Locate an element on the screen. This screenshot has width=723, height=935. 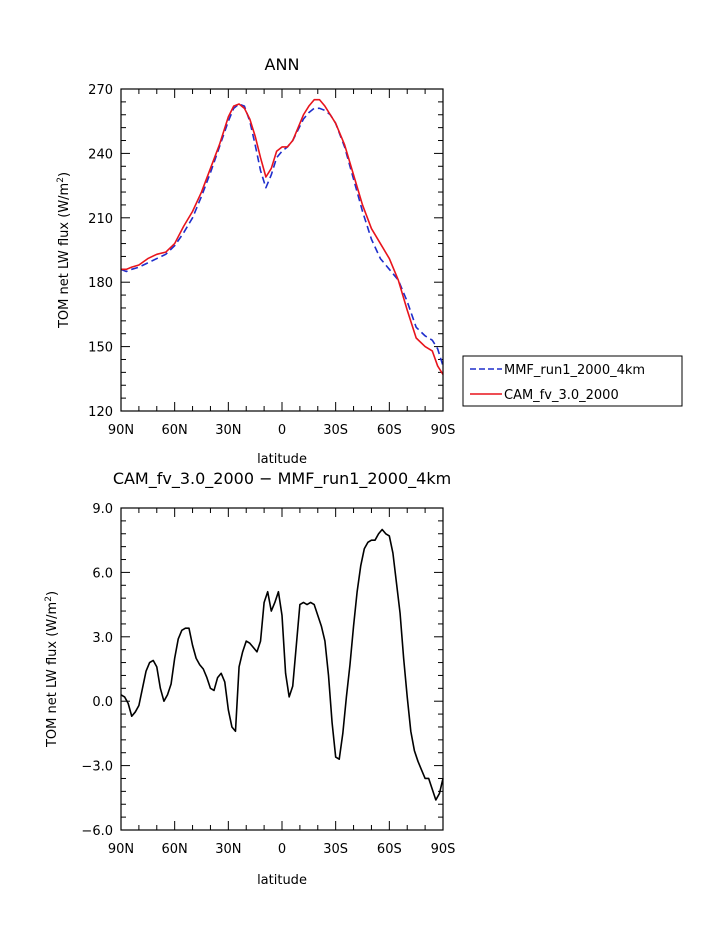
top-x-tick-label: 30N is located at coordinates (228, 430).